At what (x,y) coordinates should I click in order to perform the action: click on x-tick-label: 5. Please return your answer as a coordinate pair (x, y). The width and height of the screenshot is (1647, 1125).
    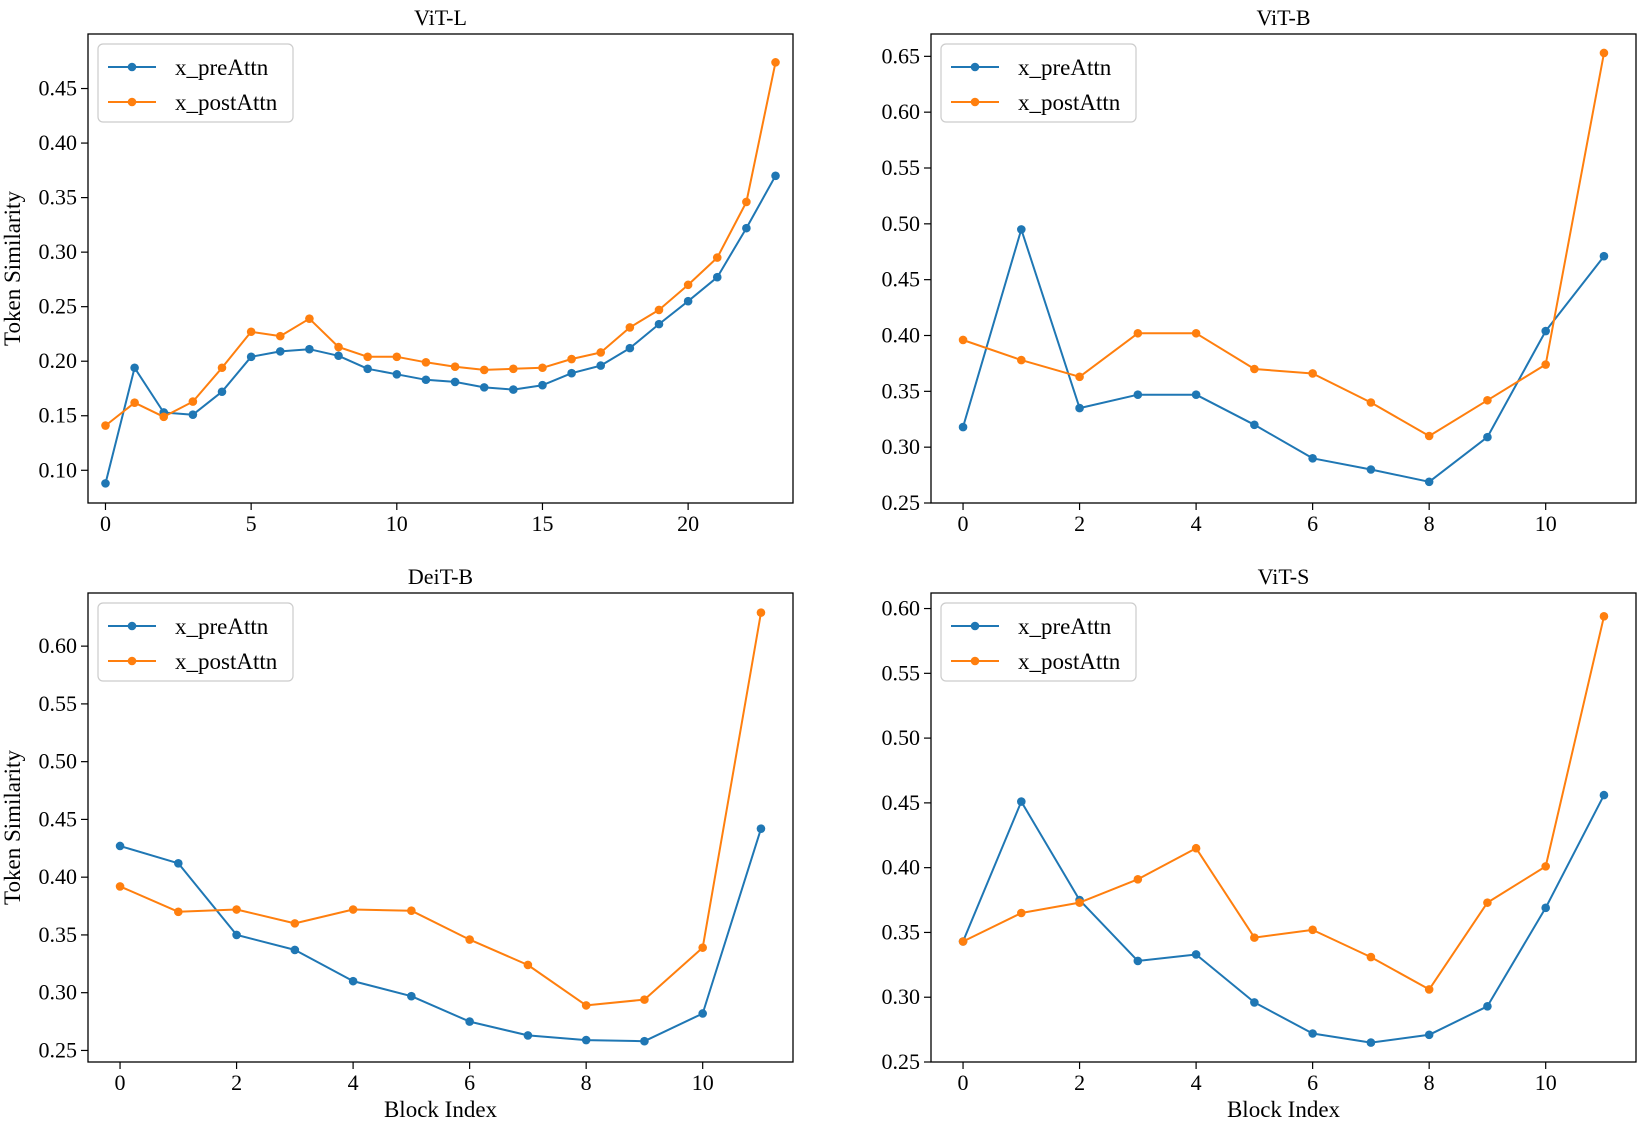
    Looking at the image, I should click on (251, 523).